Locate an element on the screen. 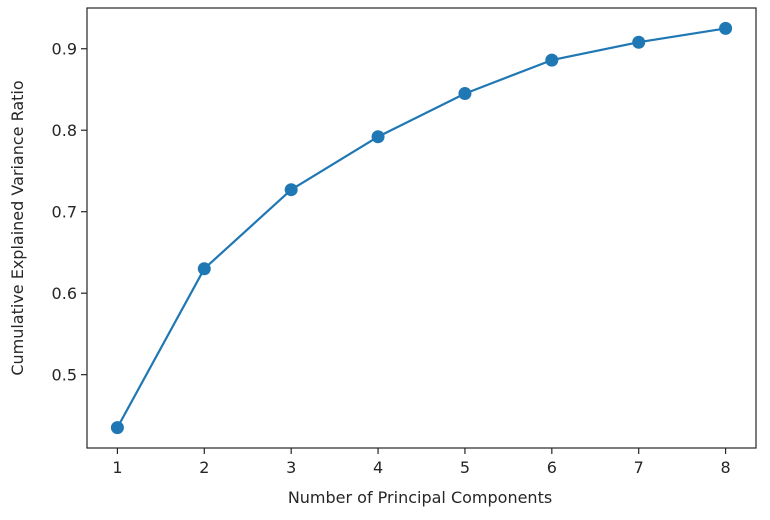  y-tick-label: 0.7 is located at coordinates (64, 212).